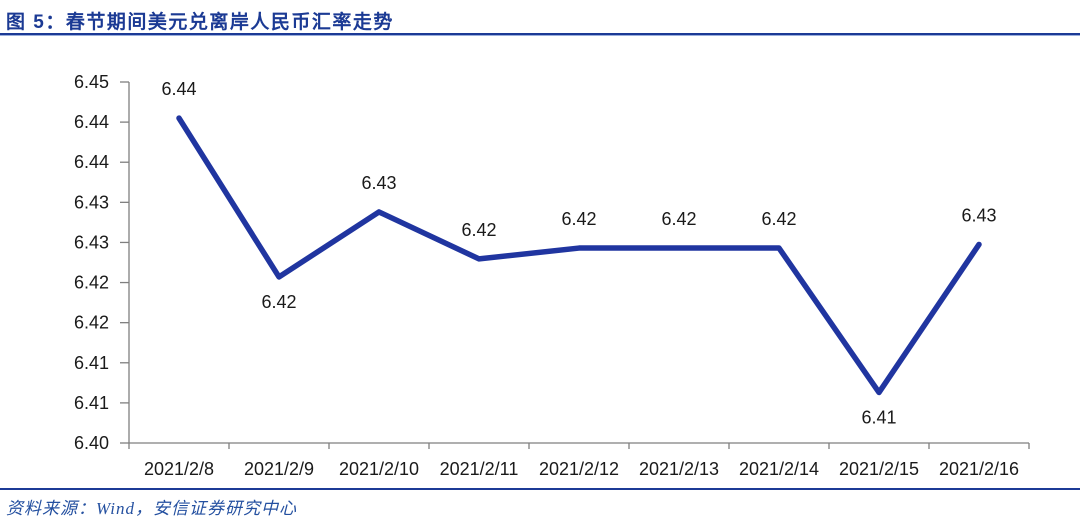  Describe the element at coordinates (91, 82) in the screenshot. I see `y-axis-tick-label: 6.45` at that location.